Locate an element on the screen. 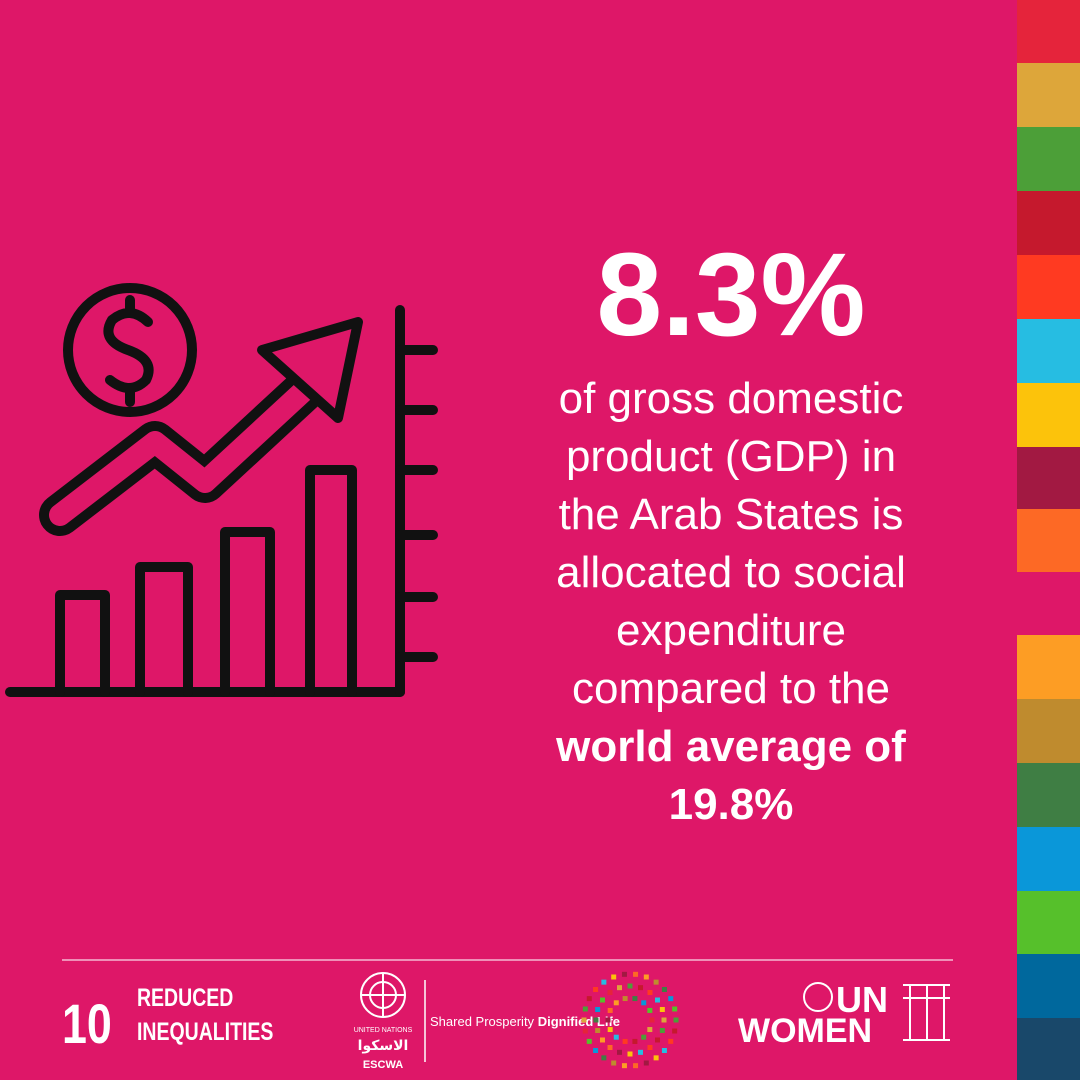 The width and height of the screenshot is (1080, 1080). body-line: product (GDP) in is located at coordinates (731, 456).